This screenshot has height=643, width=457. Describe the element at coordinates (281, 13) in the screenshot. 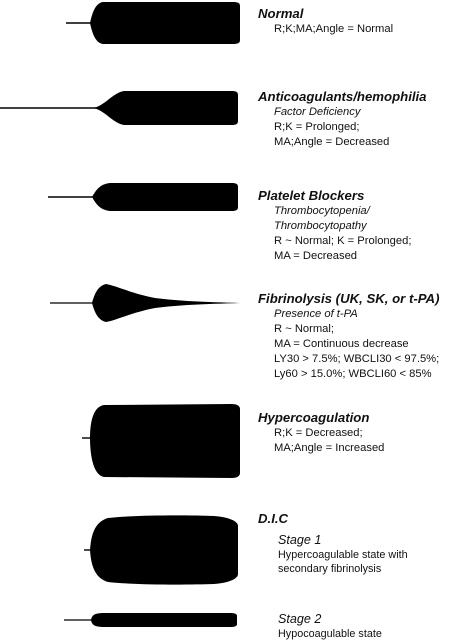

I see `pattern-title: Normal` at that location.